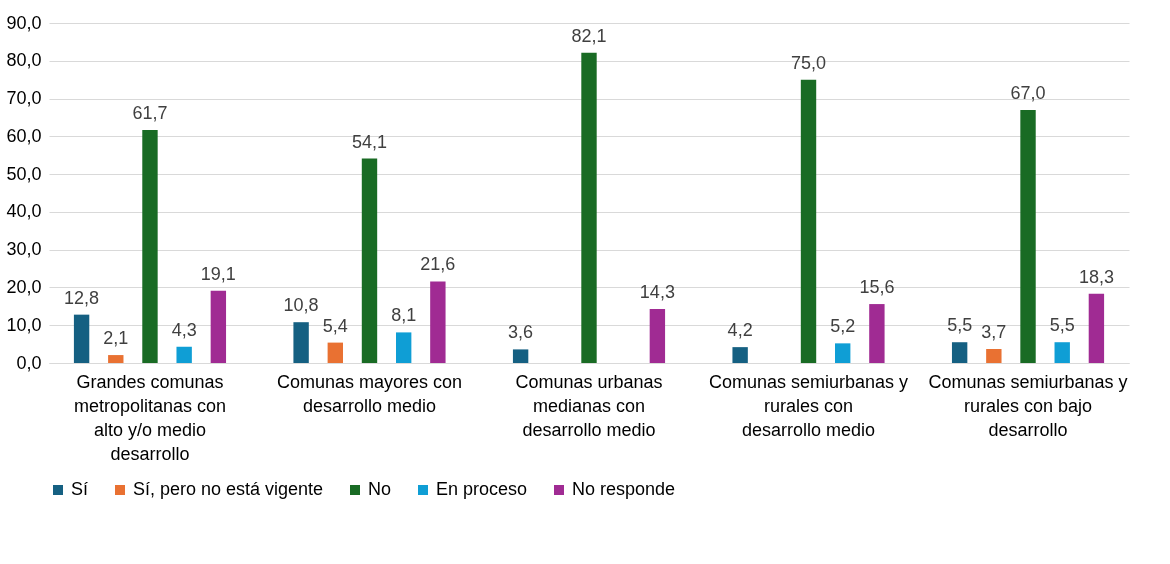  I want to click on y-tick-label: 50,0, so click(24, 173).